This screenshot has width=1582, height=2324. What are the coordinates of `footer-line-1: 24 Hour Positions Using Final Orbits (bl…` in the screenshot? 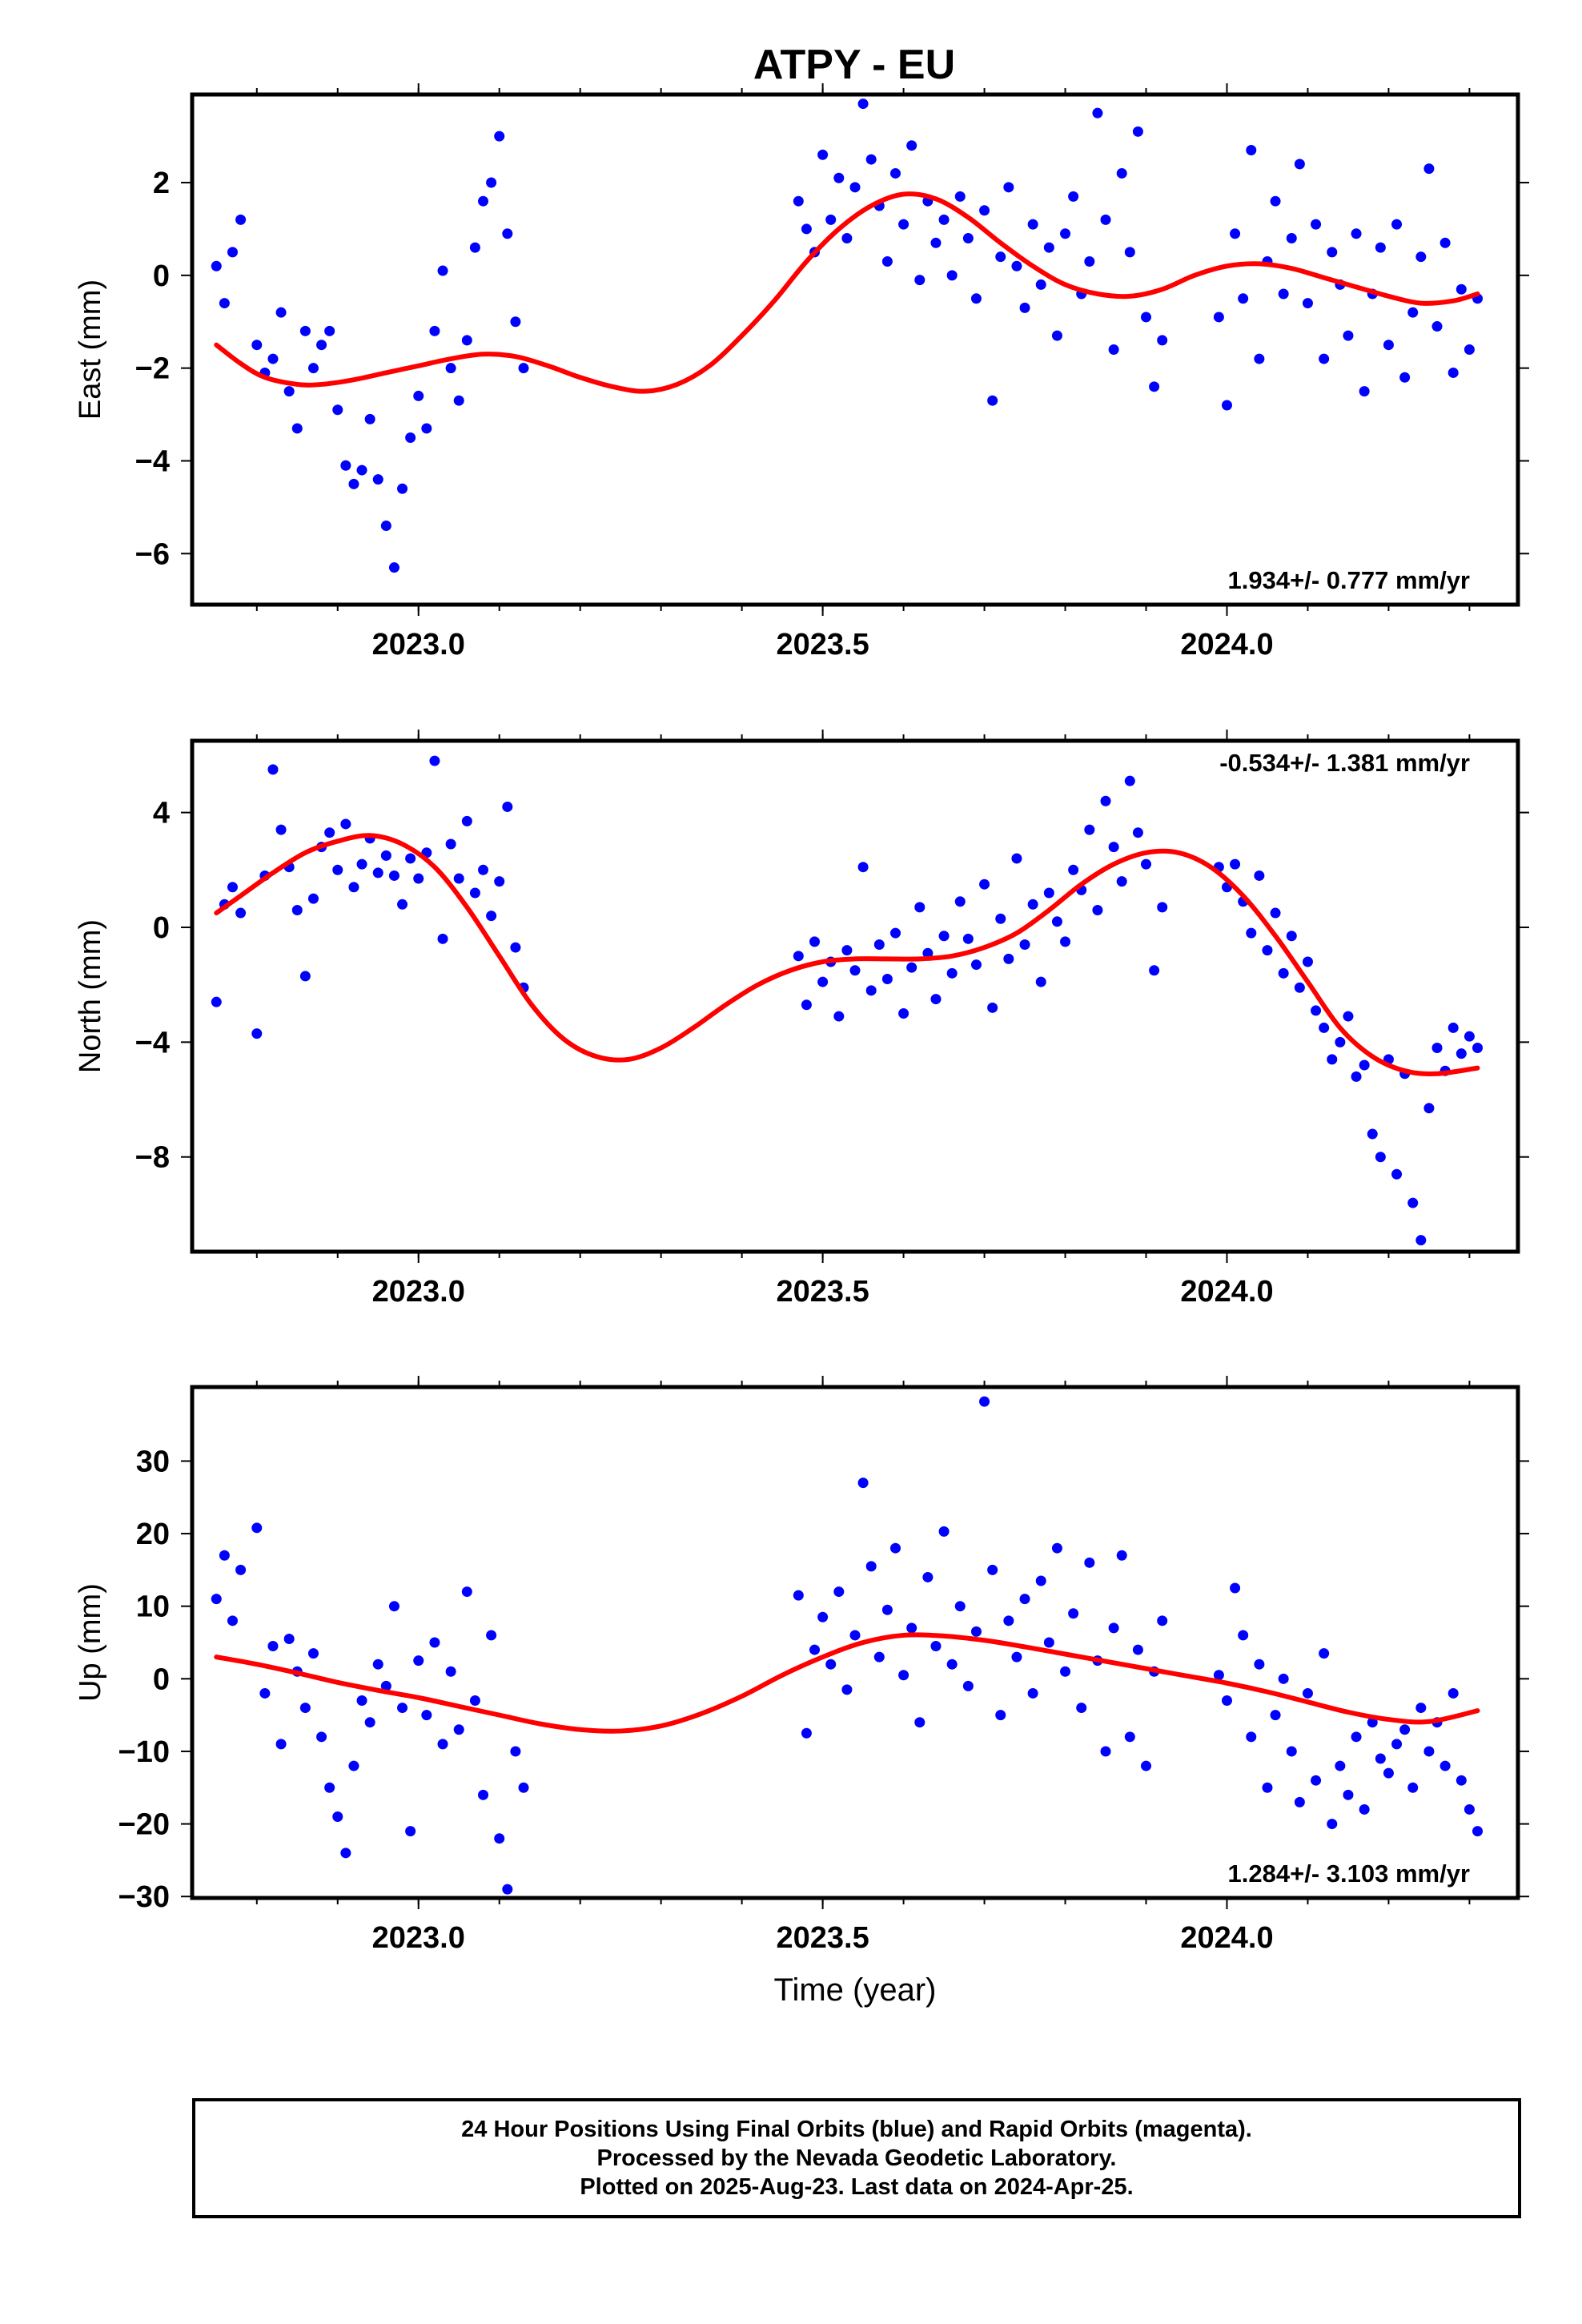 It's located at (856, 2129).